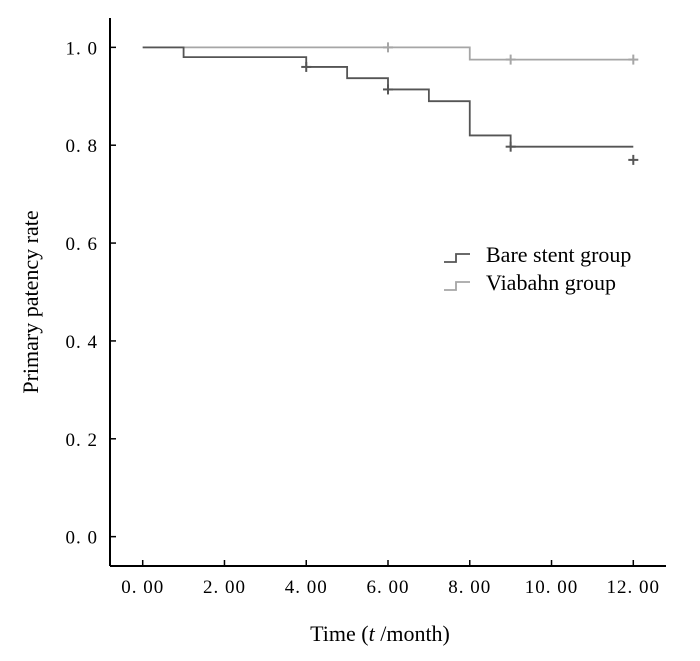 The image size is (700, 661). I want to click on y-tick-label: 1. 0, so click(82, 48).